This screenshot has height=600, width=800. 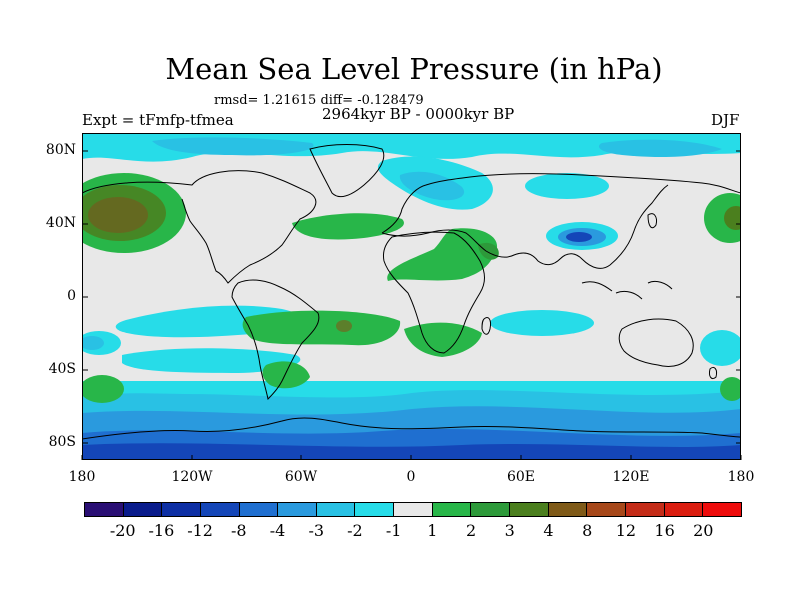 What do you see at coordinates (626, 530) in the screenshot?
I see `colorbar-label: 12` at bounding box center [626, 530].